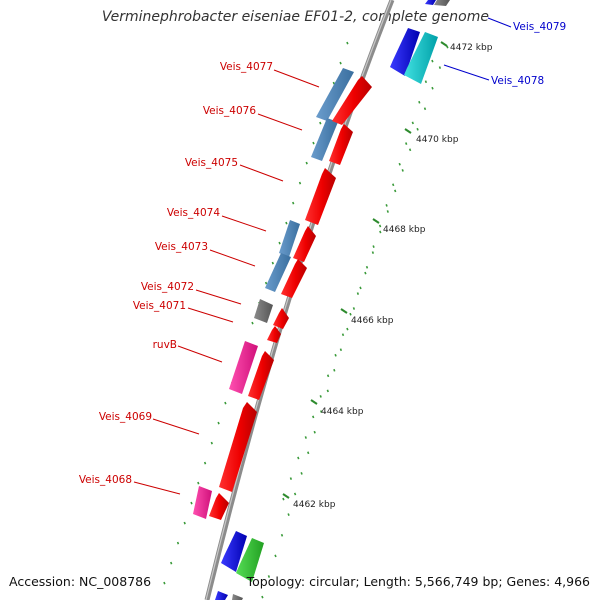 The image size is (600, 600). Describe the element at coordinates (294, 278) in the screenshot. I see `gene-veis-4073-partner-arrow` at that location.